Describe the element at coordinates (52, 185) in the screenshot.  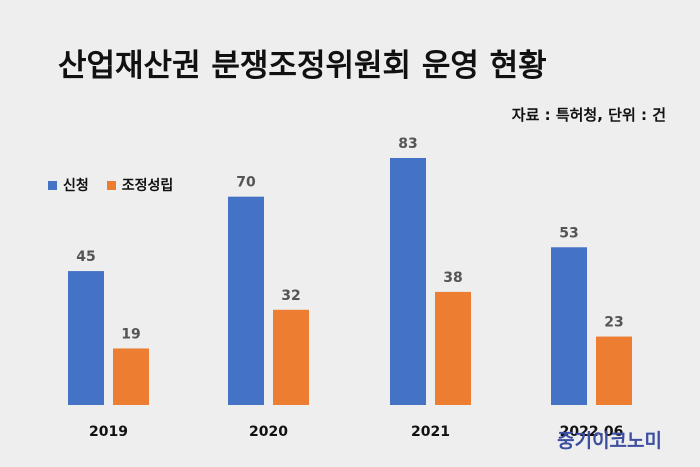
I see `legend-swatch-apply` at that location.